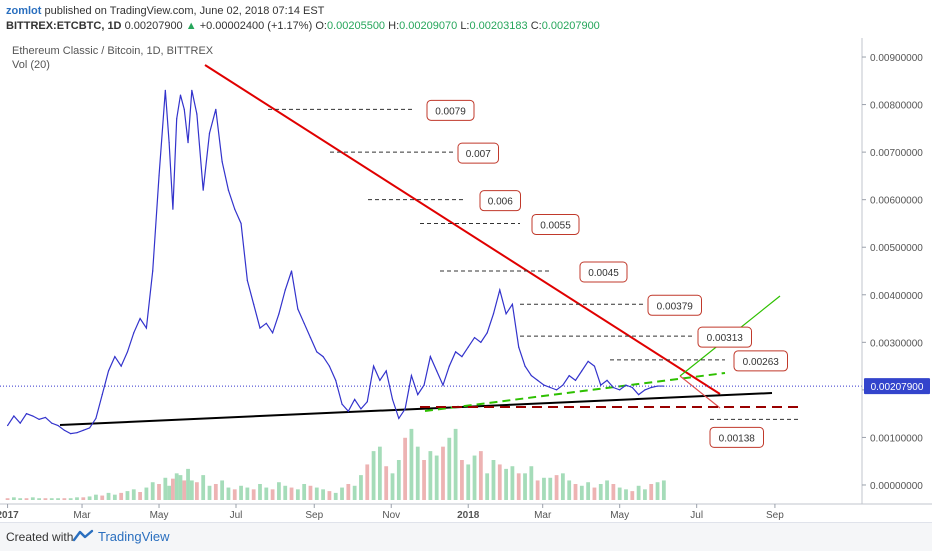 The height and width of the screenshot is (551, 932). I want to click on annotation-label: 0.0045, so click(603, 273).